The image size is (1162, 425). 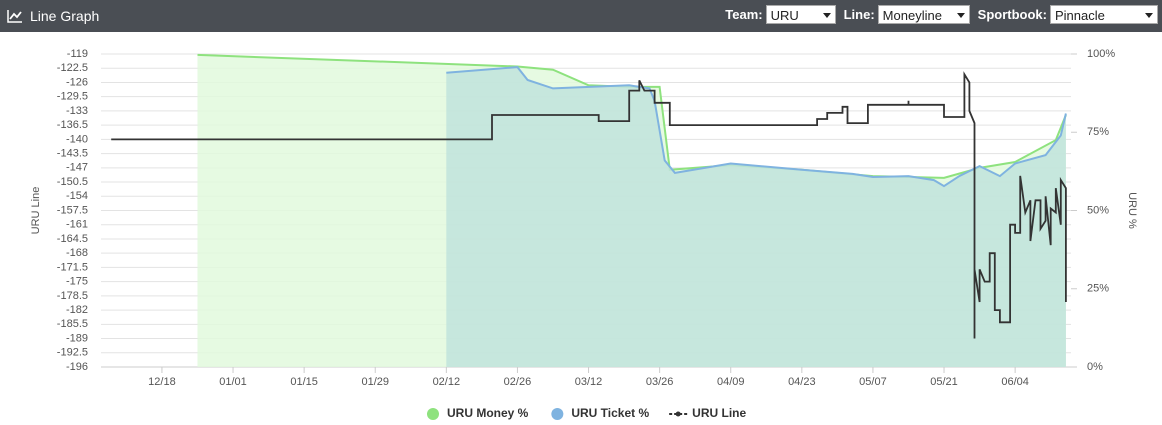 What do you see at coordinates (77, 54) in the screenshot?
I see `y-tick-label: -119` at bounding box center [77, 54].